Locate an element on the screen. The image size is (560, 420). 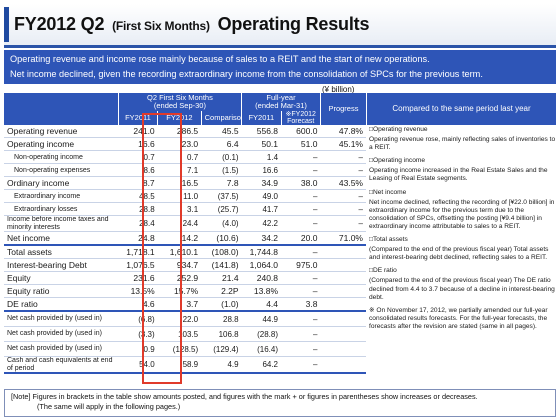
row-label: Non-operating expenses is located at coordinates (61, 170).